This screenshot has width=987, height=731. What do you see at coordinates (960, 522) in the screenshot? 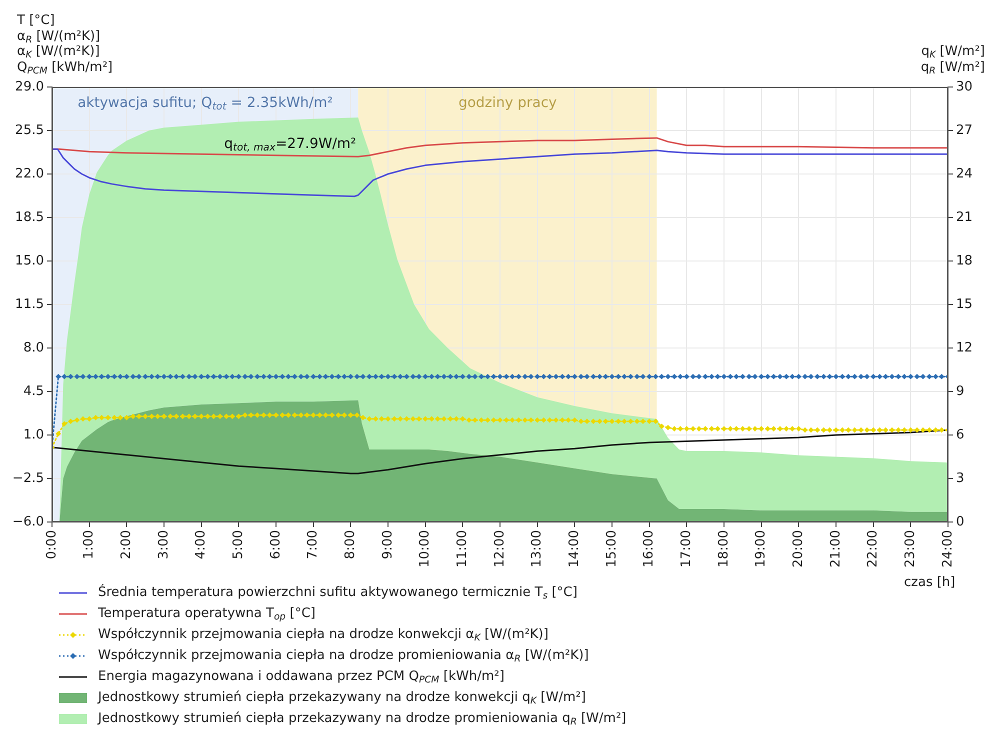
I see `y2-tick-label: 0` at bounding box center [960, 522].